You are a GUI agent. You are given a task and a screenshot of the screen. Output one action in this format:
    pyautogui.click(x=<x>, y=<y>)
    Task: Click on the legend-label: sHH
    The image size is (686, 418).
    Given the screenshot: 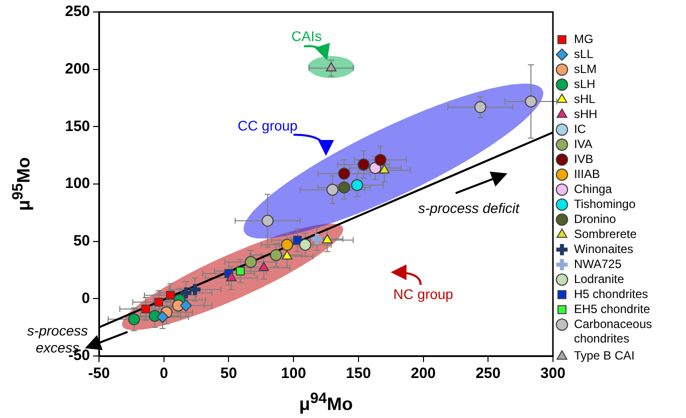 What is the action you would take?
    pyautogui.click(x=586, y=113)
    